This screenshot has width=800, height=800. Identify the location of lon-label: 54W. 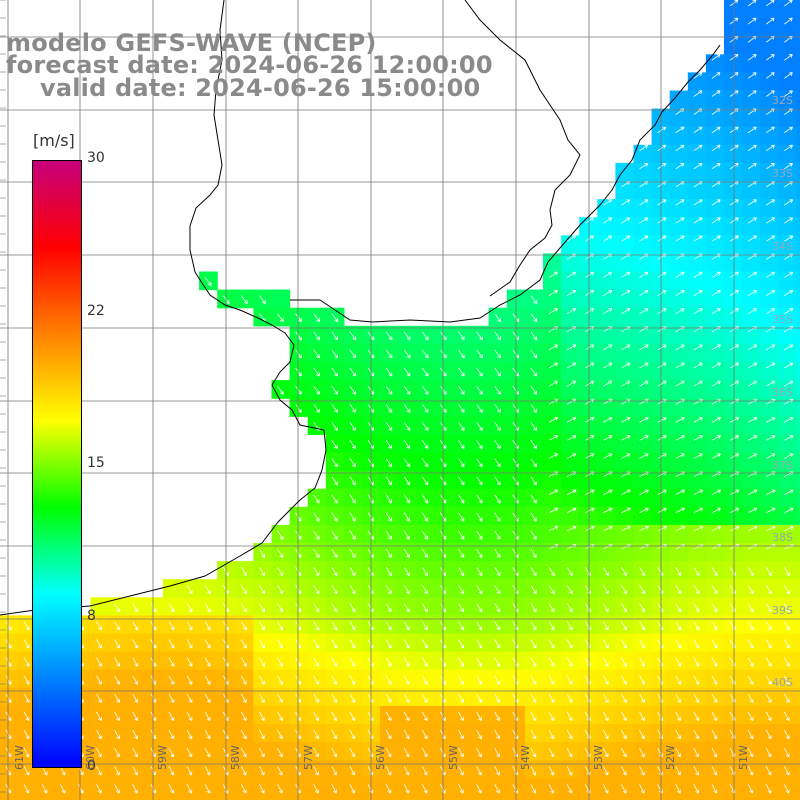
(525, 757).